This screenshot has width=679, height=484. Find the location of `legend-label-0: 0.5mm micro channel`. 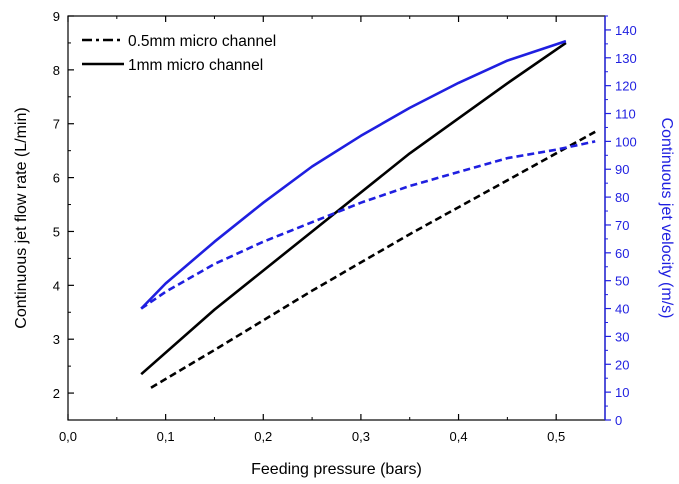

legend-label-0: 0.5mm micro channel is located at coordinates (202, 41).